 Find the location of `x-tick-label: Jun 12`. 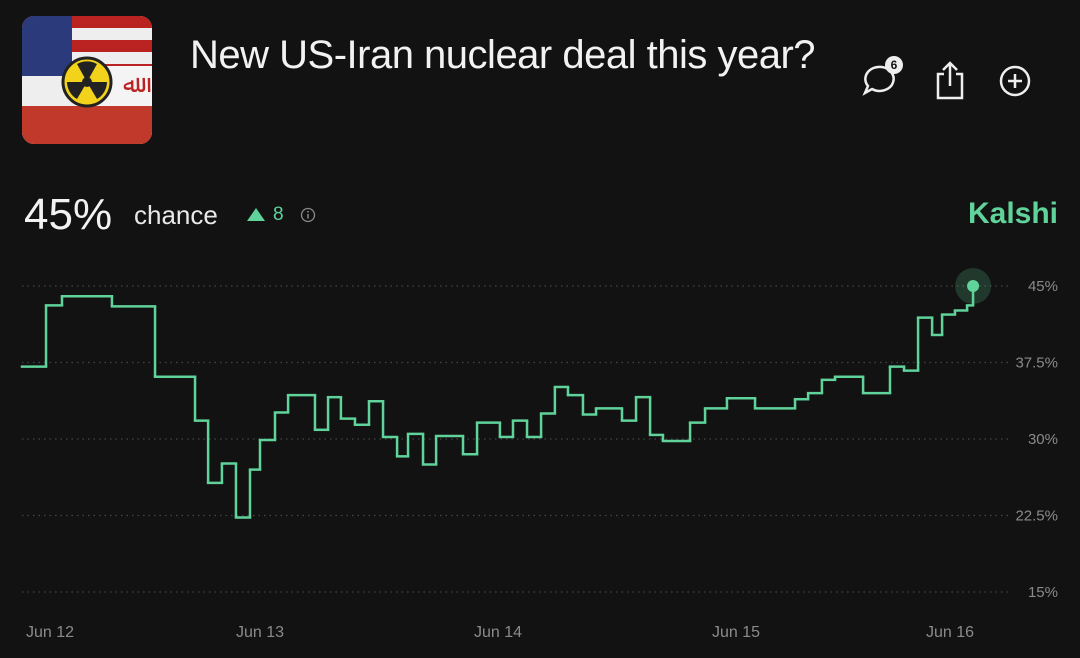

x-tick-label: Jun 12 is located at coordinates (50, 632).